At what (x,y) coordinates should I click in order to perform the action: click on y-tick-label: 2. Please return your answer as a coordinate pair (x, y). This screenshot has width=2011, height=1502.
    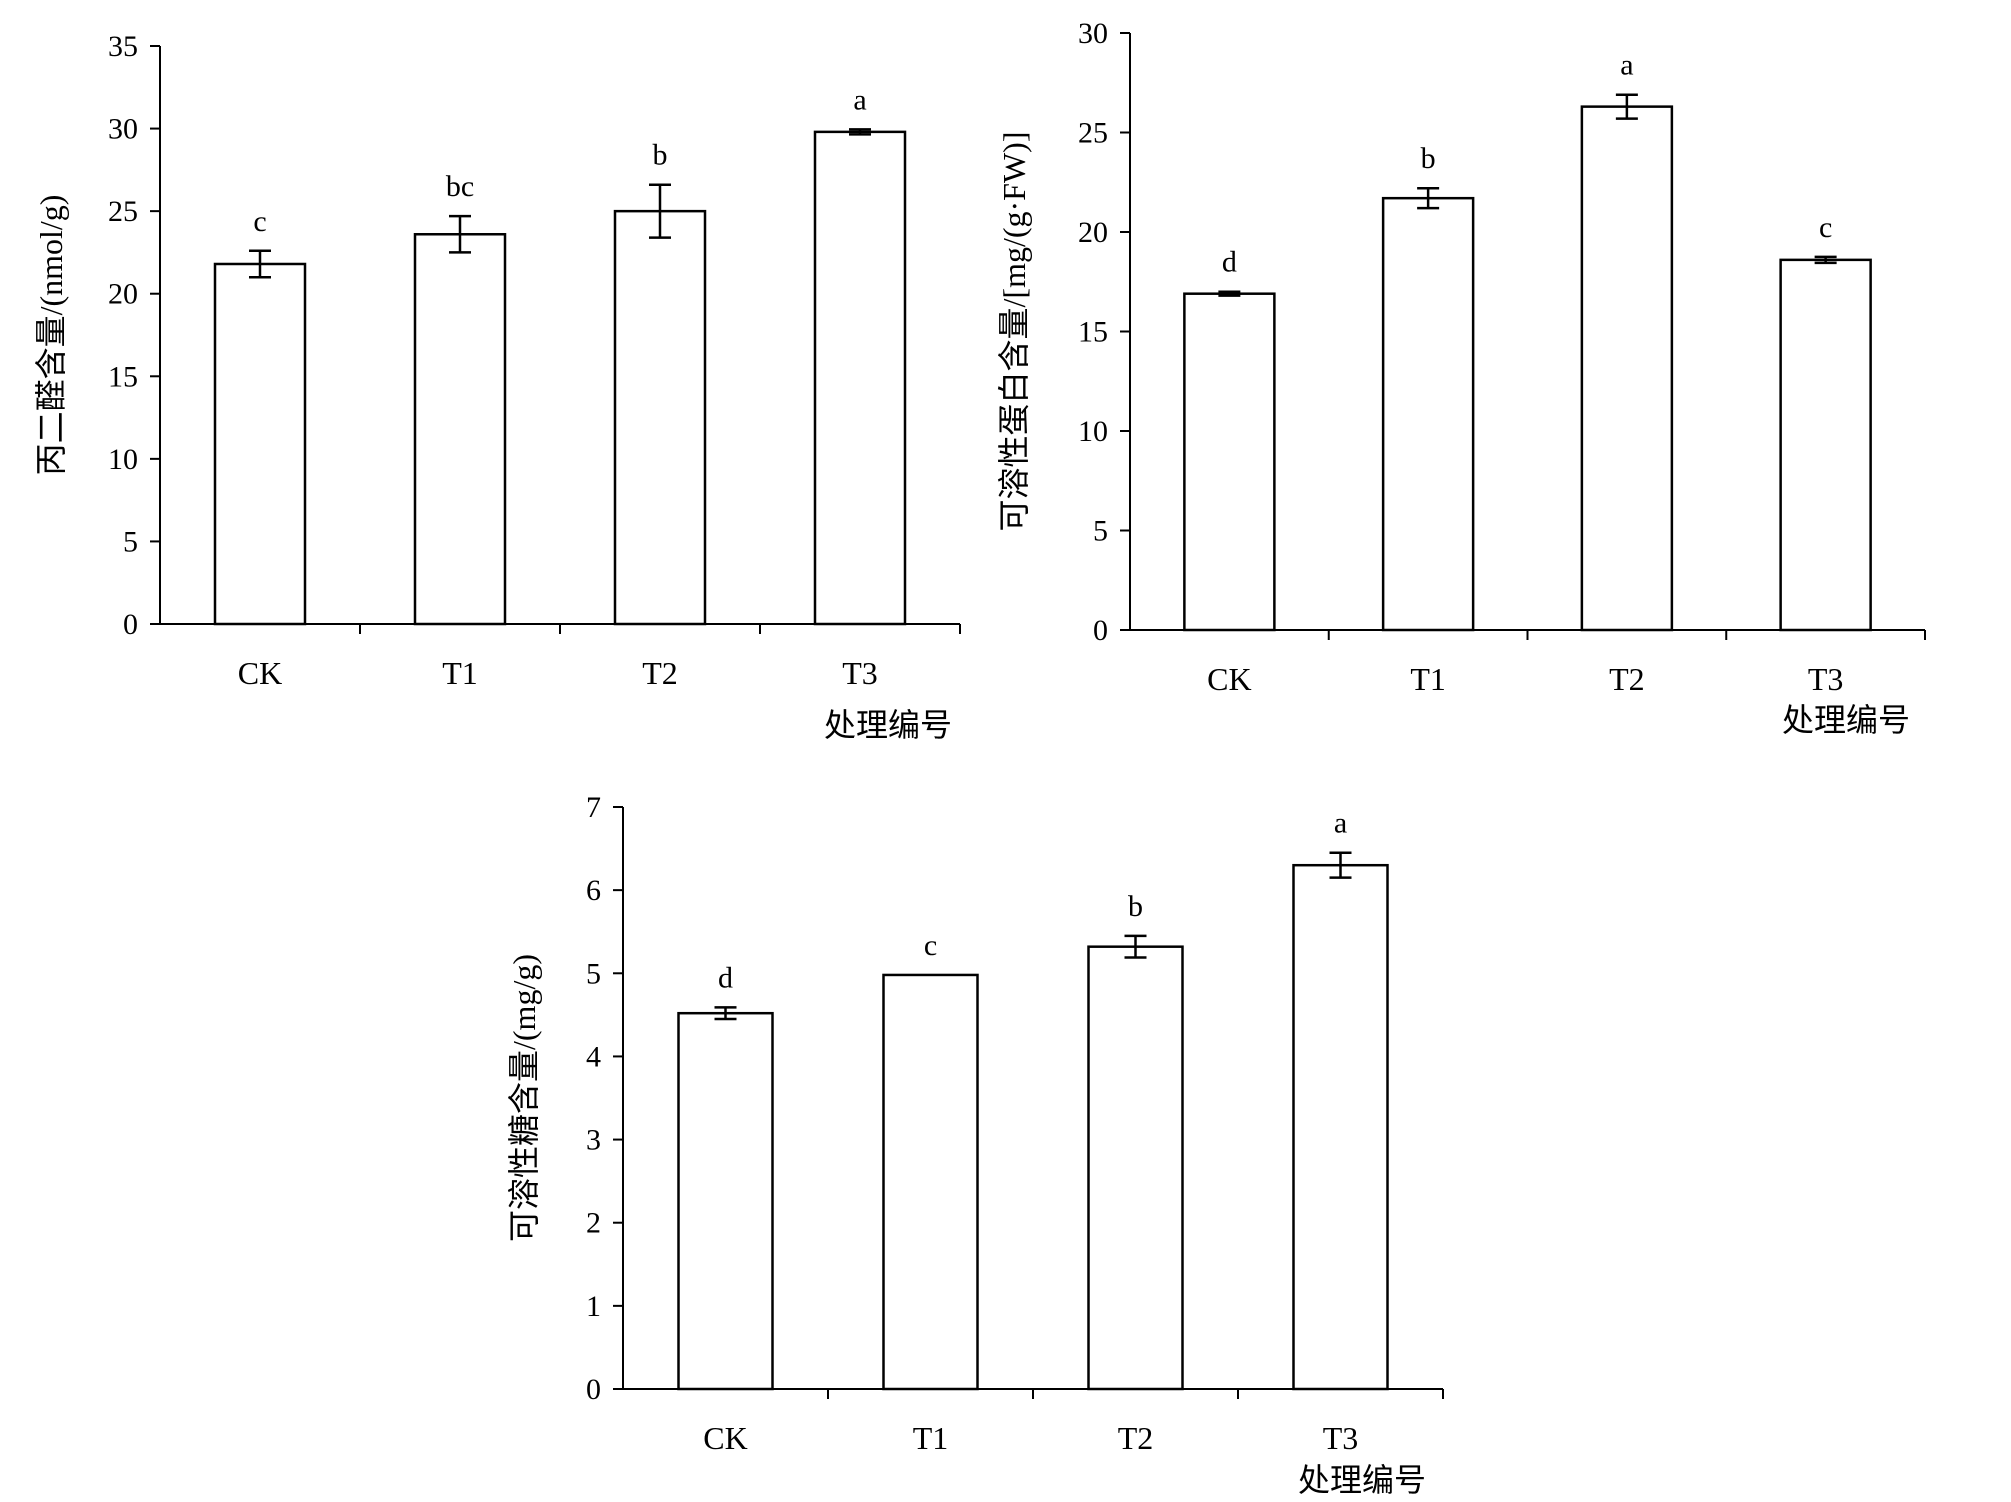
    Looking at the image, I should click on (593, 1223).